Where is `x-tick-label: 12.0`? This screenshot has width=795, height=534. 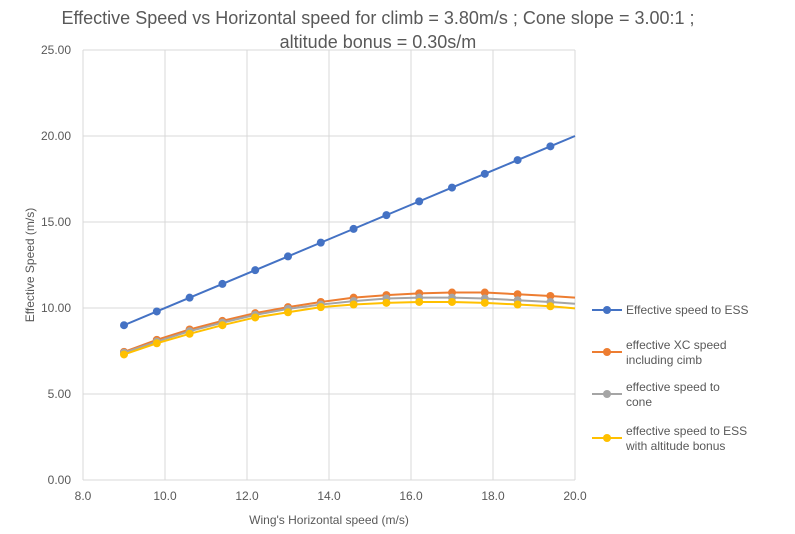
x-tick-label: 12.0 is located at coordinates (247, 496).